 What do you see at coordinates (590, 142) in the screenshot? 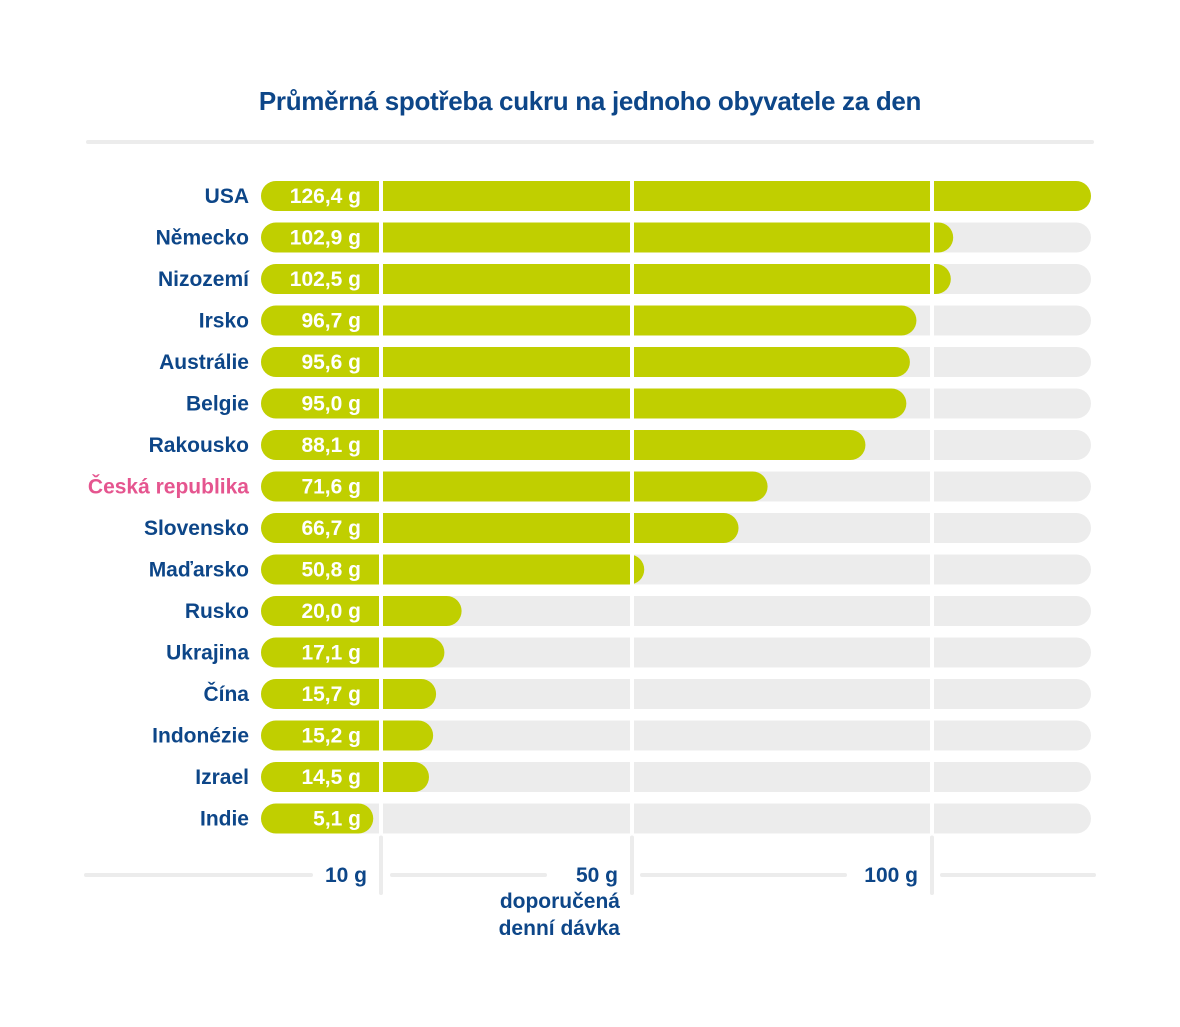
I see `title-divider` at bounding box center [590, 142].